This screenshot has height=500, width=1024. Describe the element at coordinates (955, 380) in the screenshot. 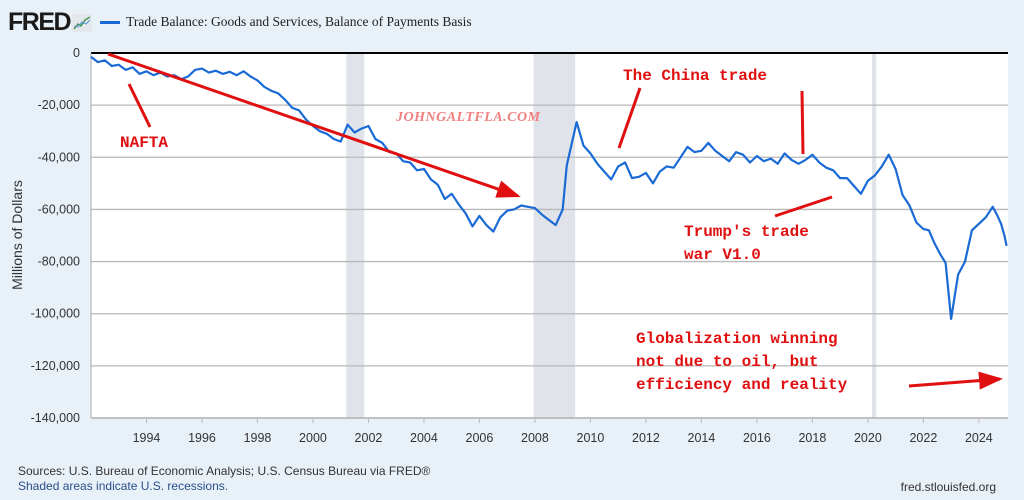

I see `globalization-arrow` at that location.